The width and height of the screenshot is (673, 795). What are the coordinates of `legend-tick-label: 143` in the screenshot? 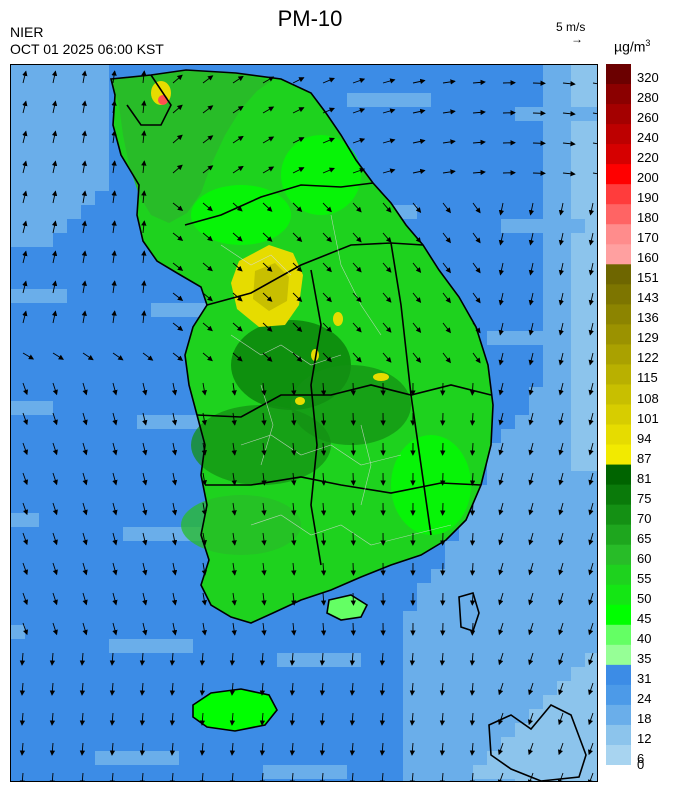 It's located at (648, 298).